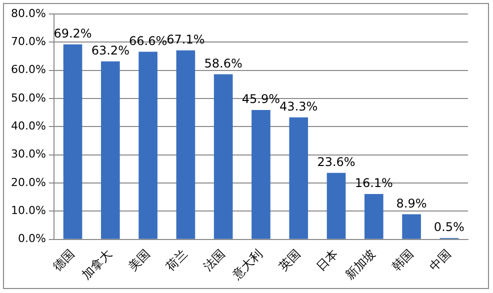 The width and height of the screenshot is (493, 293). Describe the element at coordinates (176, 260) in the screenshot. I see `x-tick-label: 荷兰` at that location.